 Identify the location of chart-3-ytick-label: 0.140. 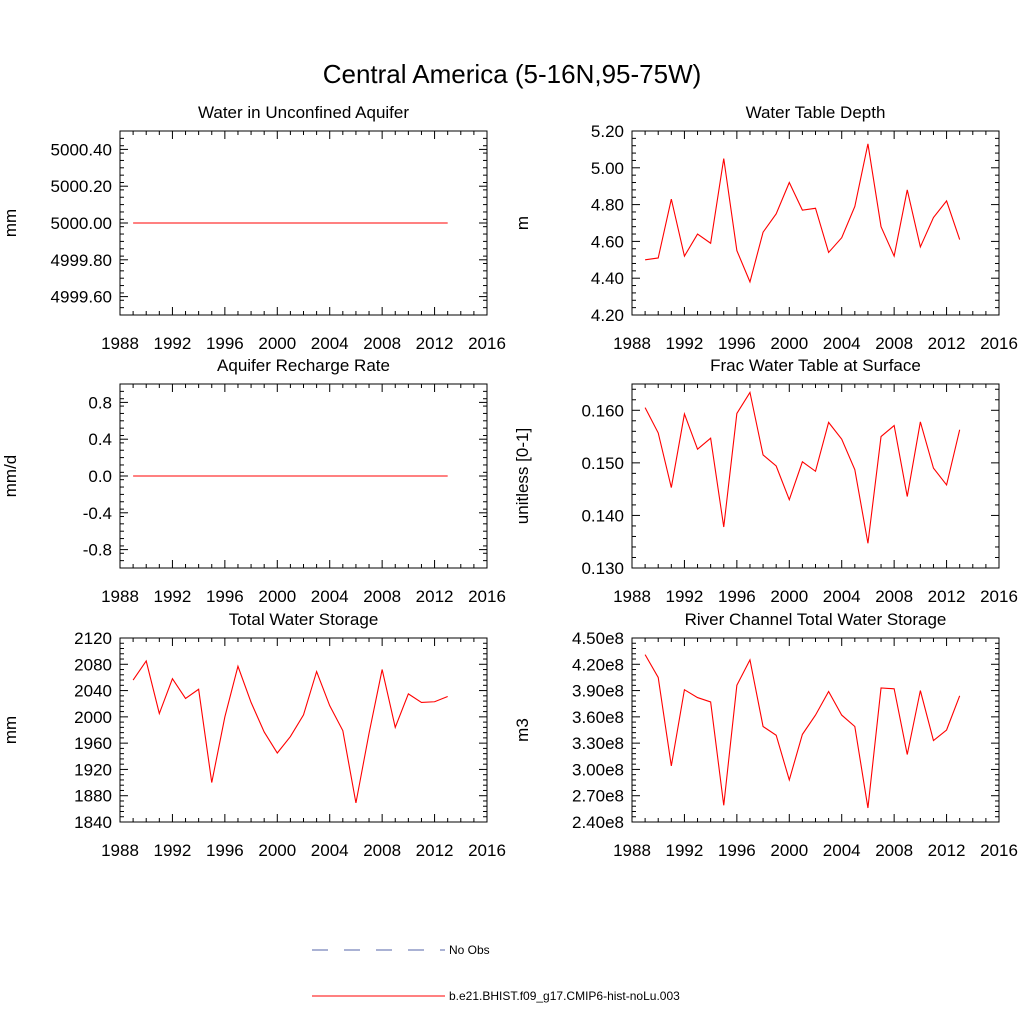
(602, 515).